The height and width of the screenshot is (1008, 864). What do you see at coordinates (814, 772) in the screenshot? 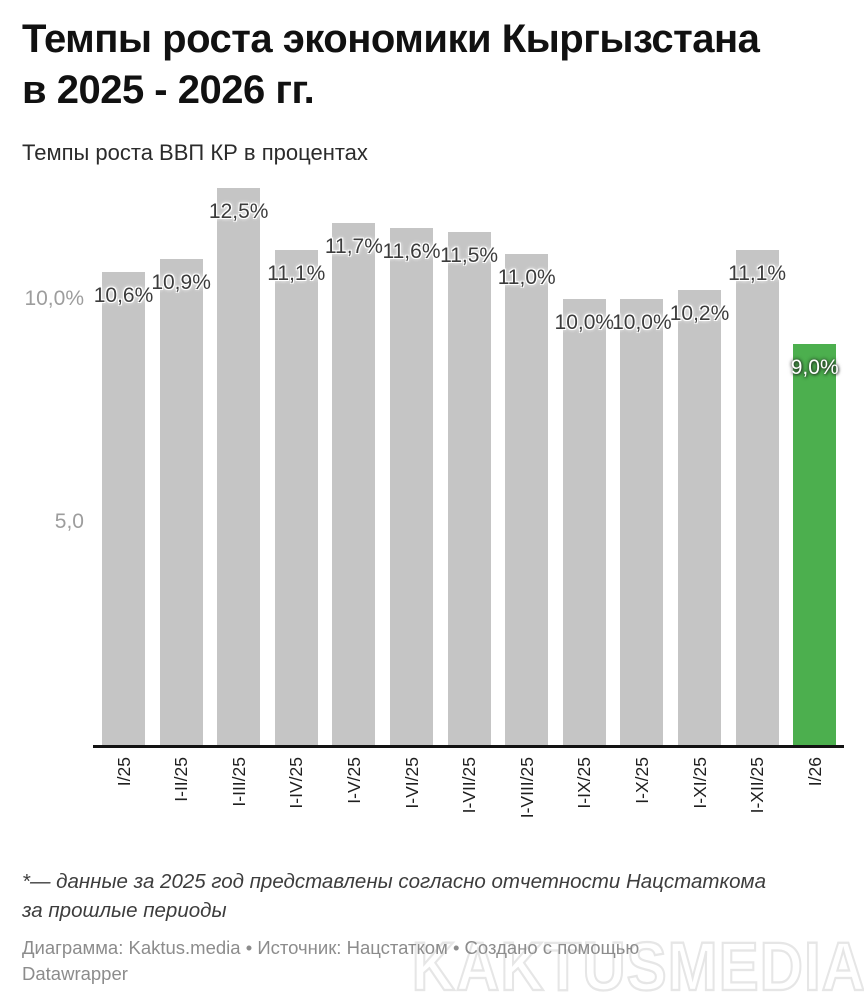
I see `x-axis-label: I/26` at bounding box center [814, 772].